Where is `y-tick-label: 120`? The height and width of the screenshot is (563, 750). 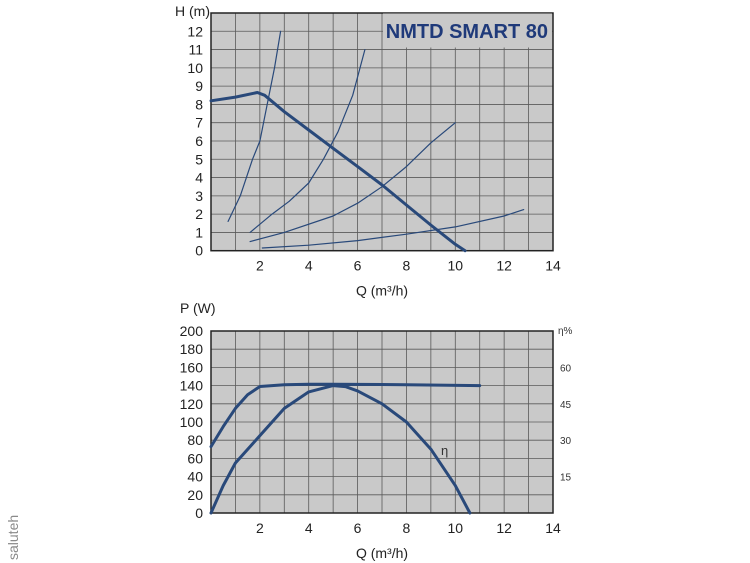 y-tick-label: 120 is located at coordinates (192, 404).